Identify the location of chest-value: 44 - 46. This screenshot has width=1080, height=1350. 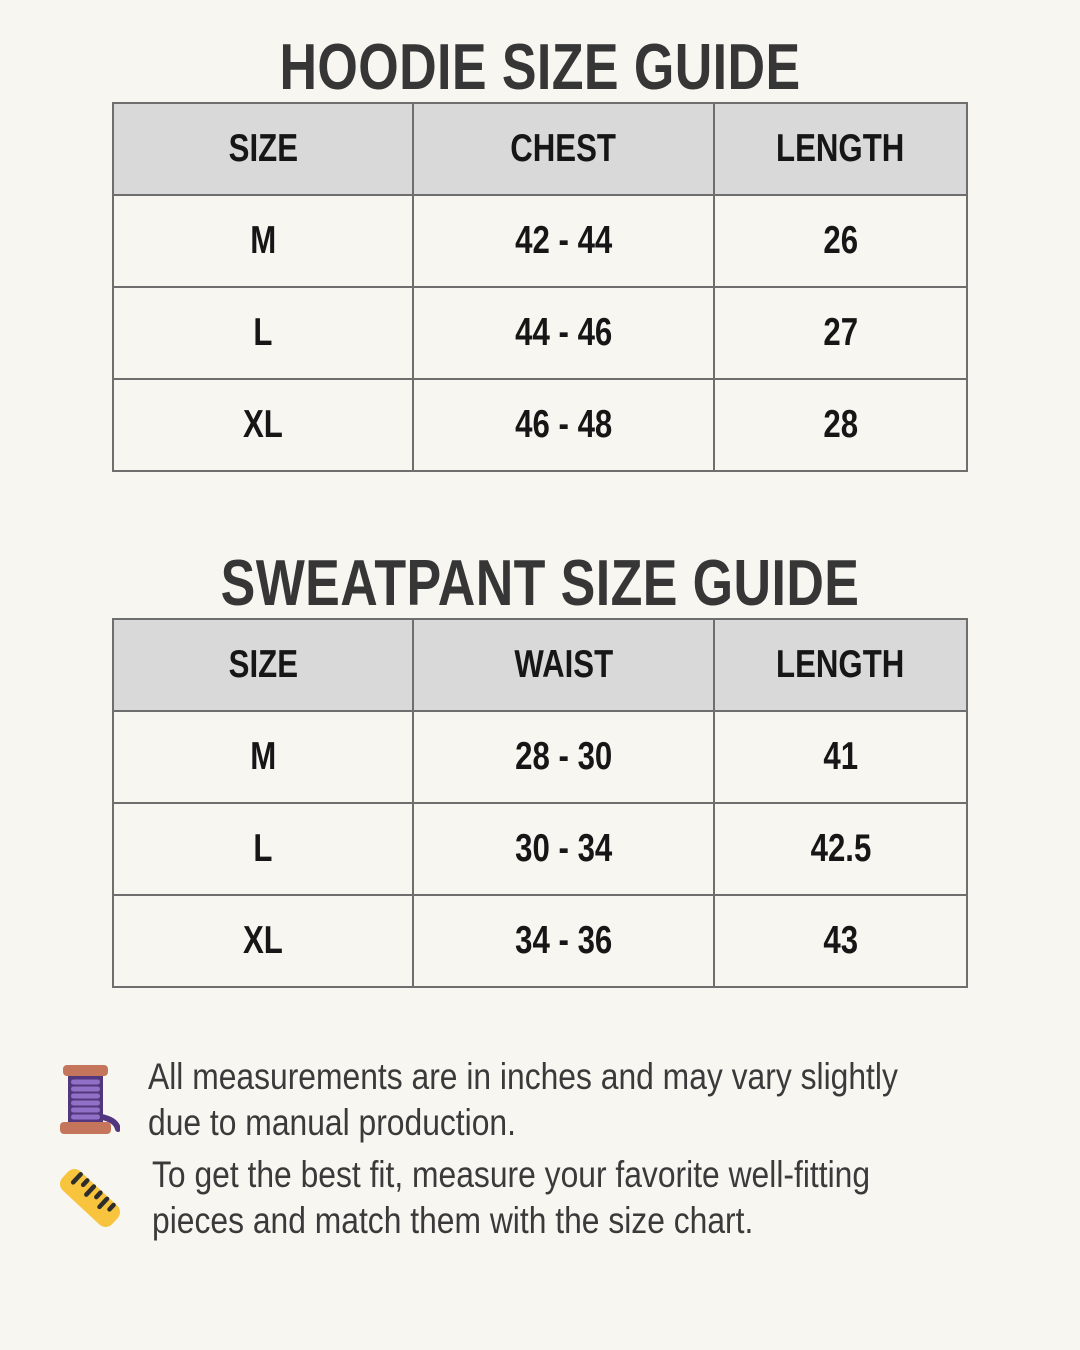
(563, 332).